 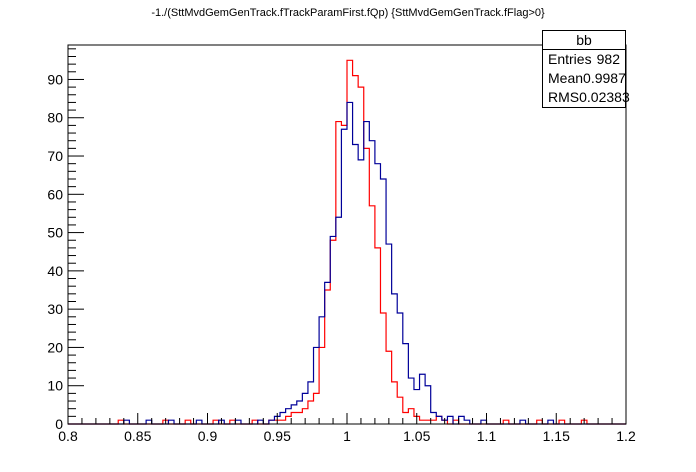 I want to click on y-tick-label: 40, so click(x=55, y=271).